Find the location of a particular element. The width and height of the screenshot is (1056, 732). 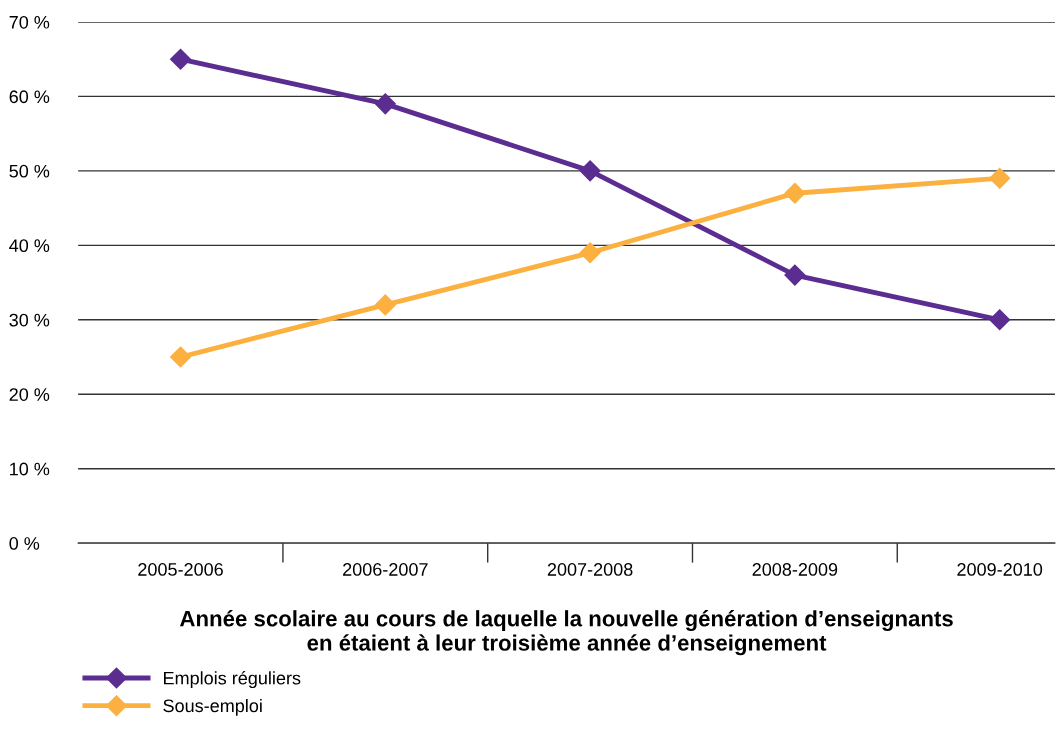

x-axis-title: Année scolaire au cours de laquelle la nouvelle génération d’enseignants en étaient à leur troisième année d’enseignement is located at coordinates (566, 632).